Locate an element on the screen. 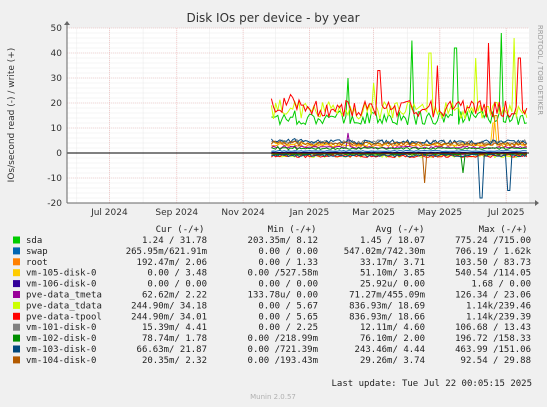 This screenshot has width=547, height=407. legend-min: 0.00 /218.99m is located at coordinates (283, 339).